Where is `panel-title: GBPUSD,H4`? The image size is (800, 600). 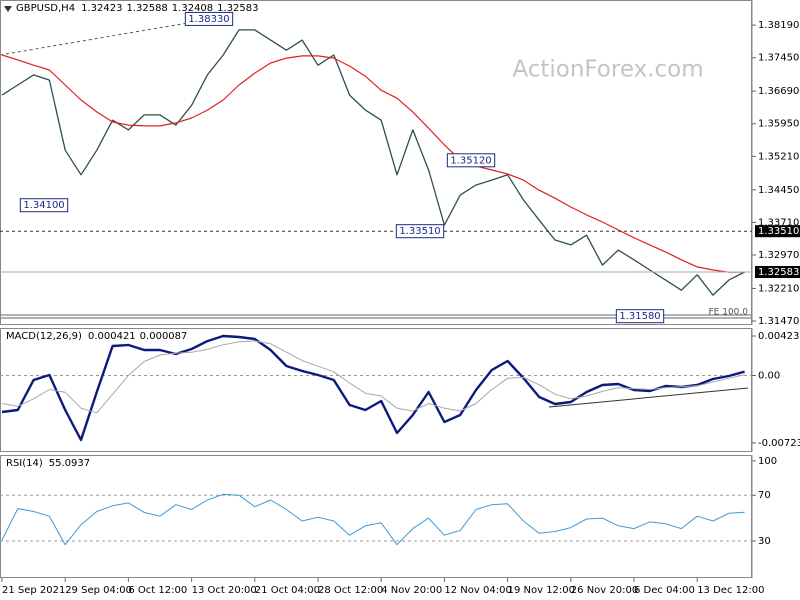
panel-title: GBPUSD,H4 is located at coordinates (45, 8).